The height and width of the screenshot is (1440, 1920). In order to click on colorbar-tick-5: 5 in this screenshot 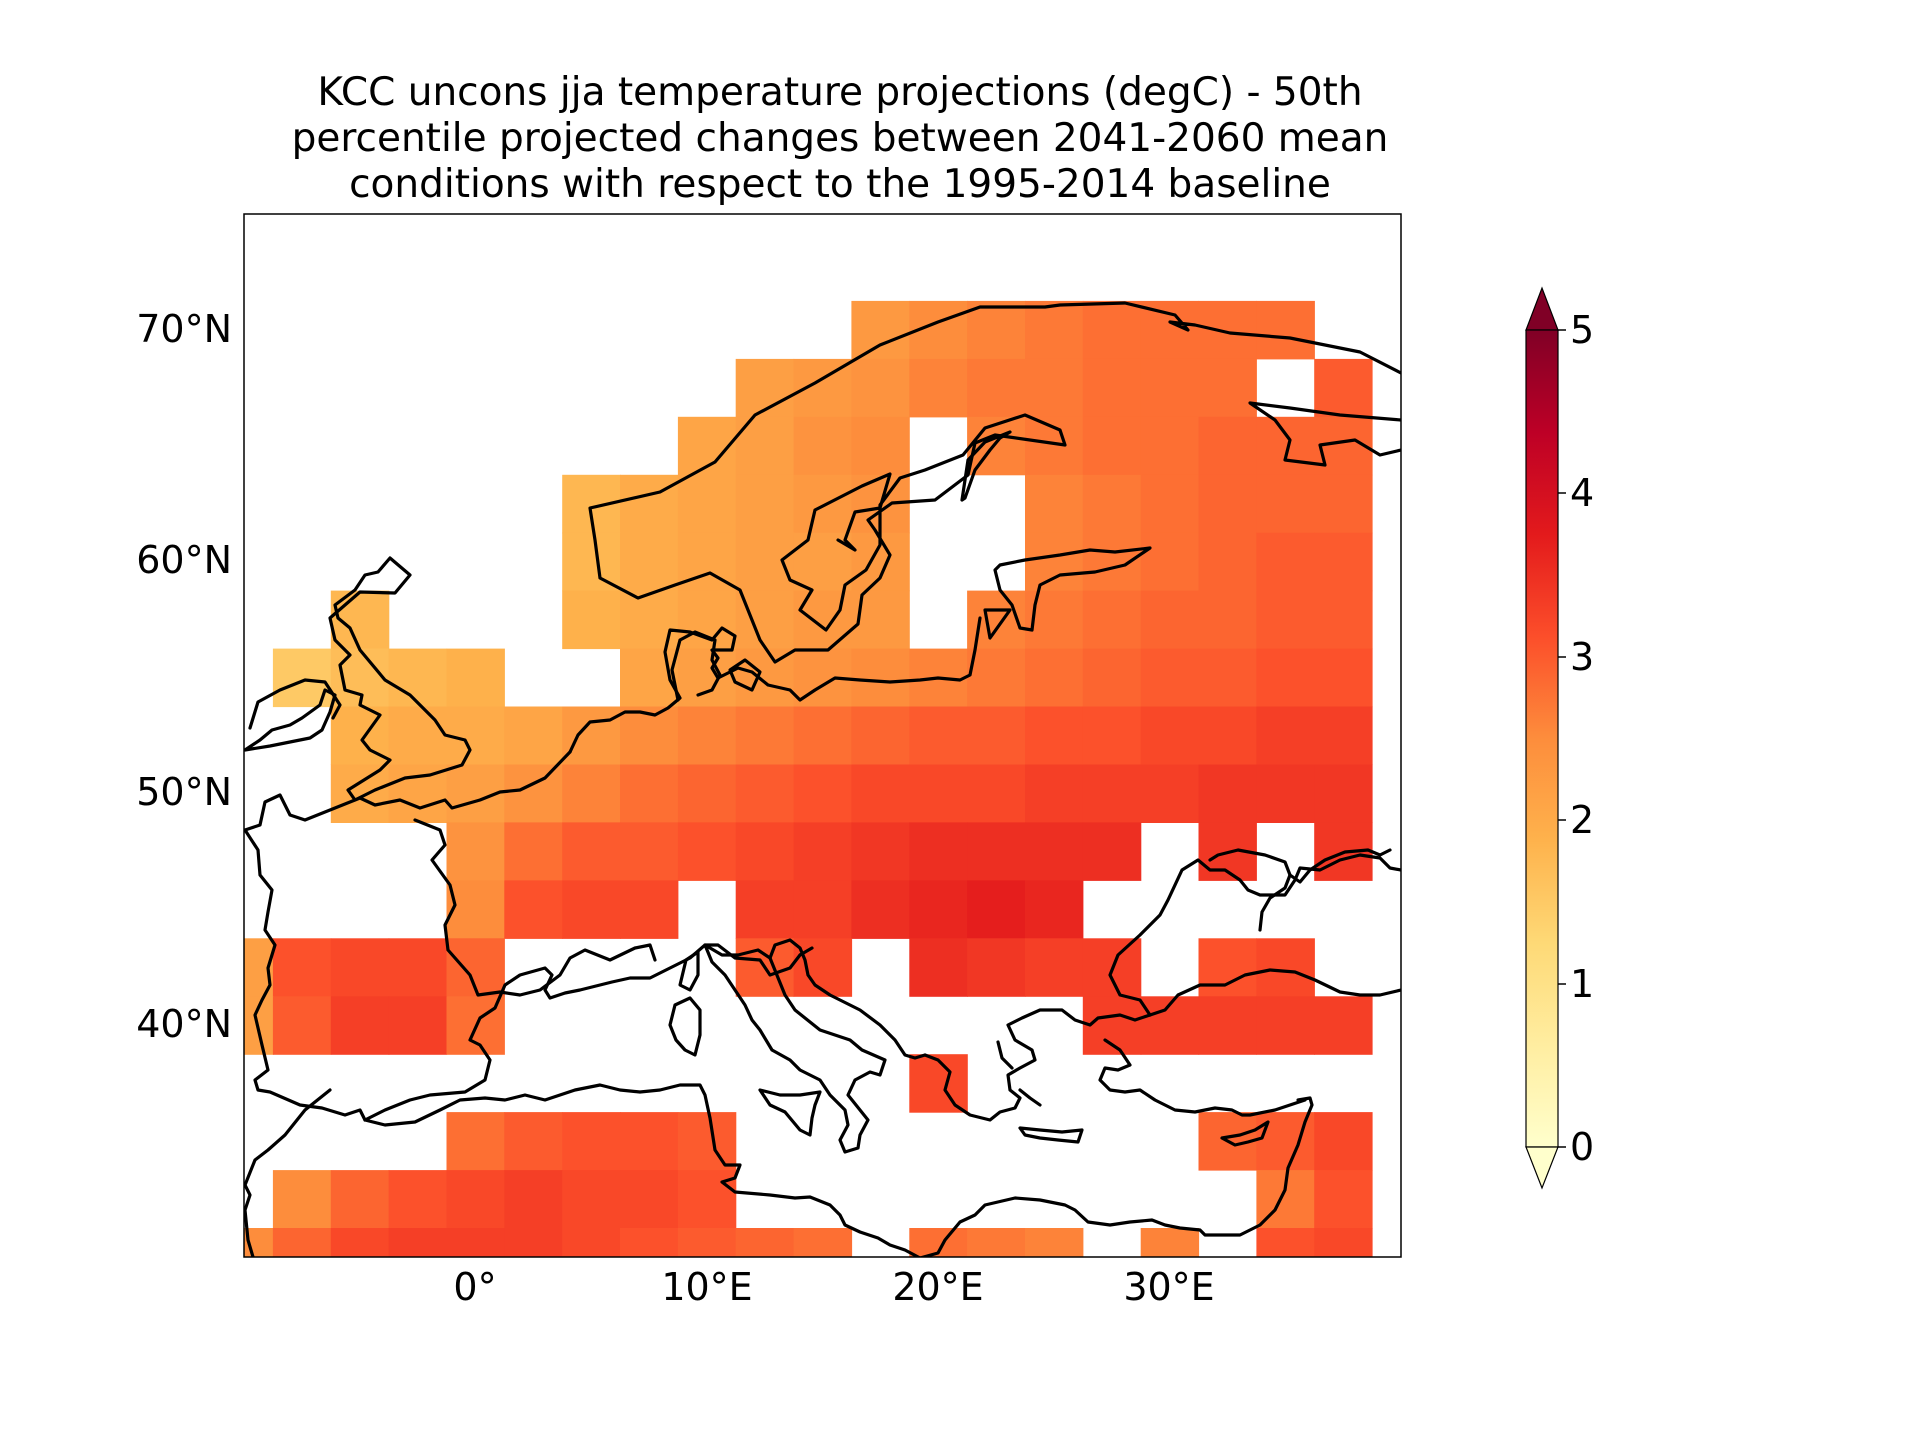, I will do `click(1582, 330)`.